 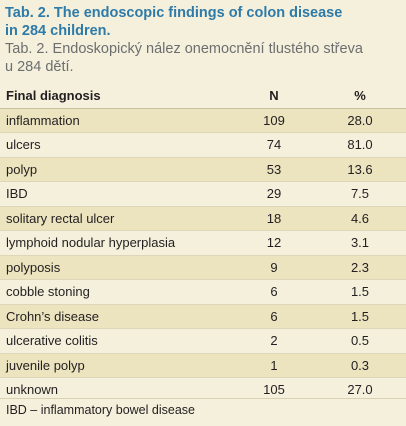 What do you see at coordinates (360, 120) in the screenshot?
I see `percent-cell: 28.0` at bounding box center [360, 120].